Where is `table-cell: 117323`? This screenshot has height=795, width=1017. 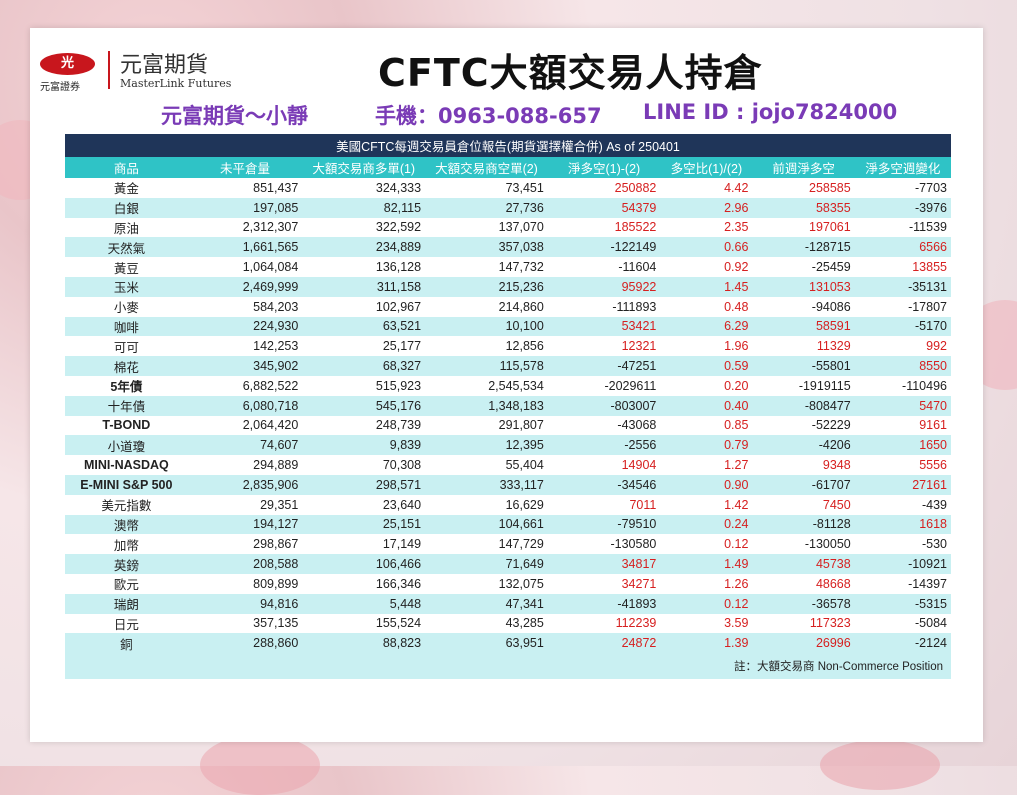 table-cell: 117323 is located at coordinates (830, 623).